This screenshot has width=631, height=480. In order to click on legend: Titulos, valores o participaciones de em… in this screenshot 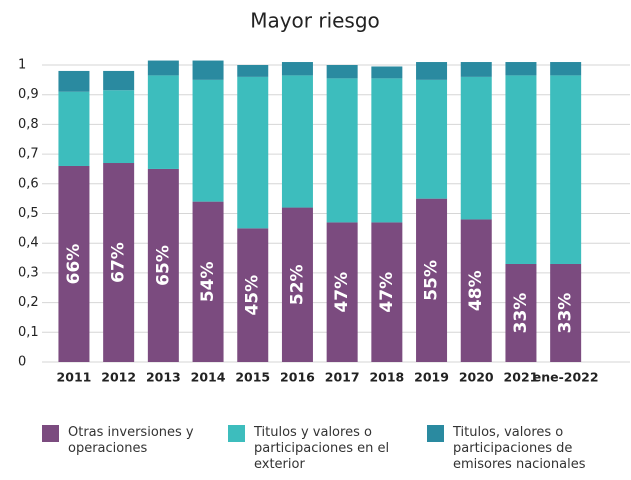, I will do `click(315, 452)`.